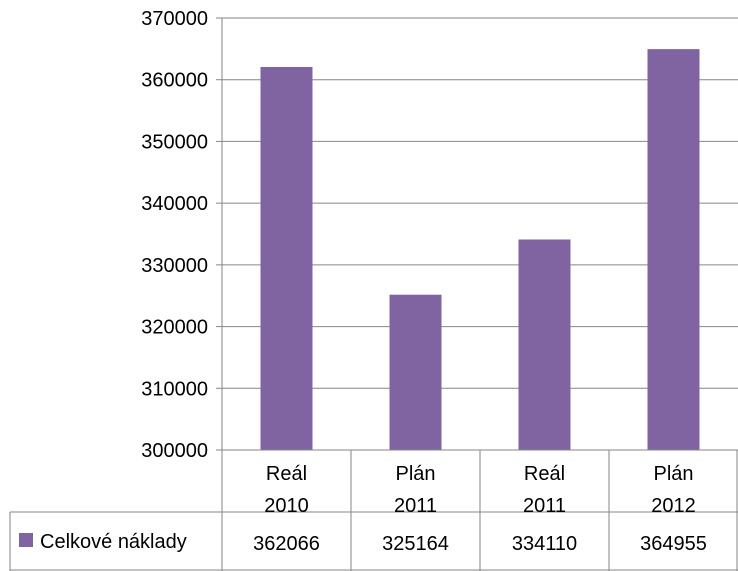 The width and height of the screenshot is (738, 571). I want to click on y-tick-label: 360000, so click(174, 81).